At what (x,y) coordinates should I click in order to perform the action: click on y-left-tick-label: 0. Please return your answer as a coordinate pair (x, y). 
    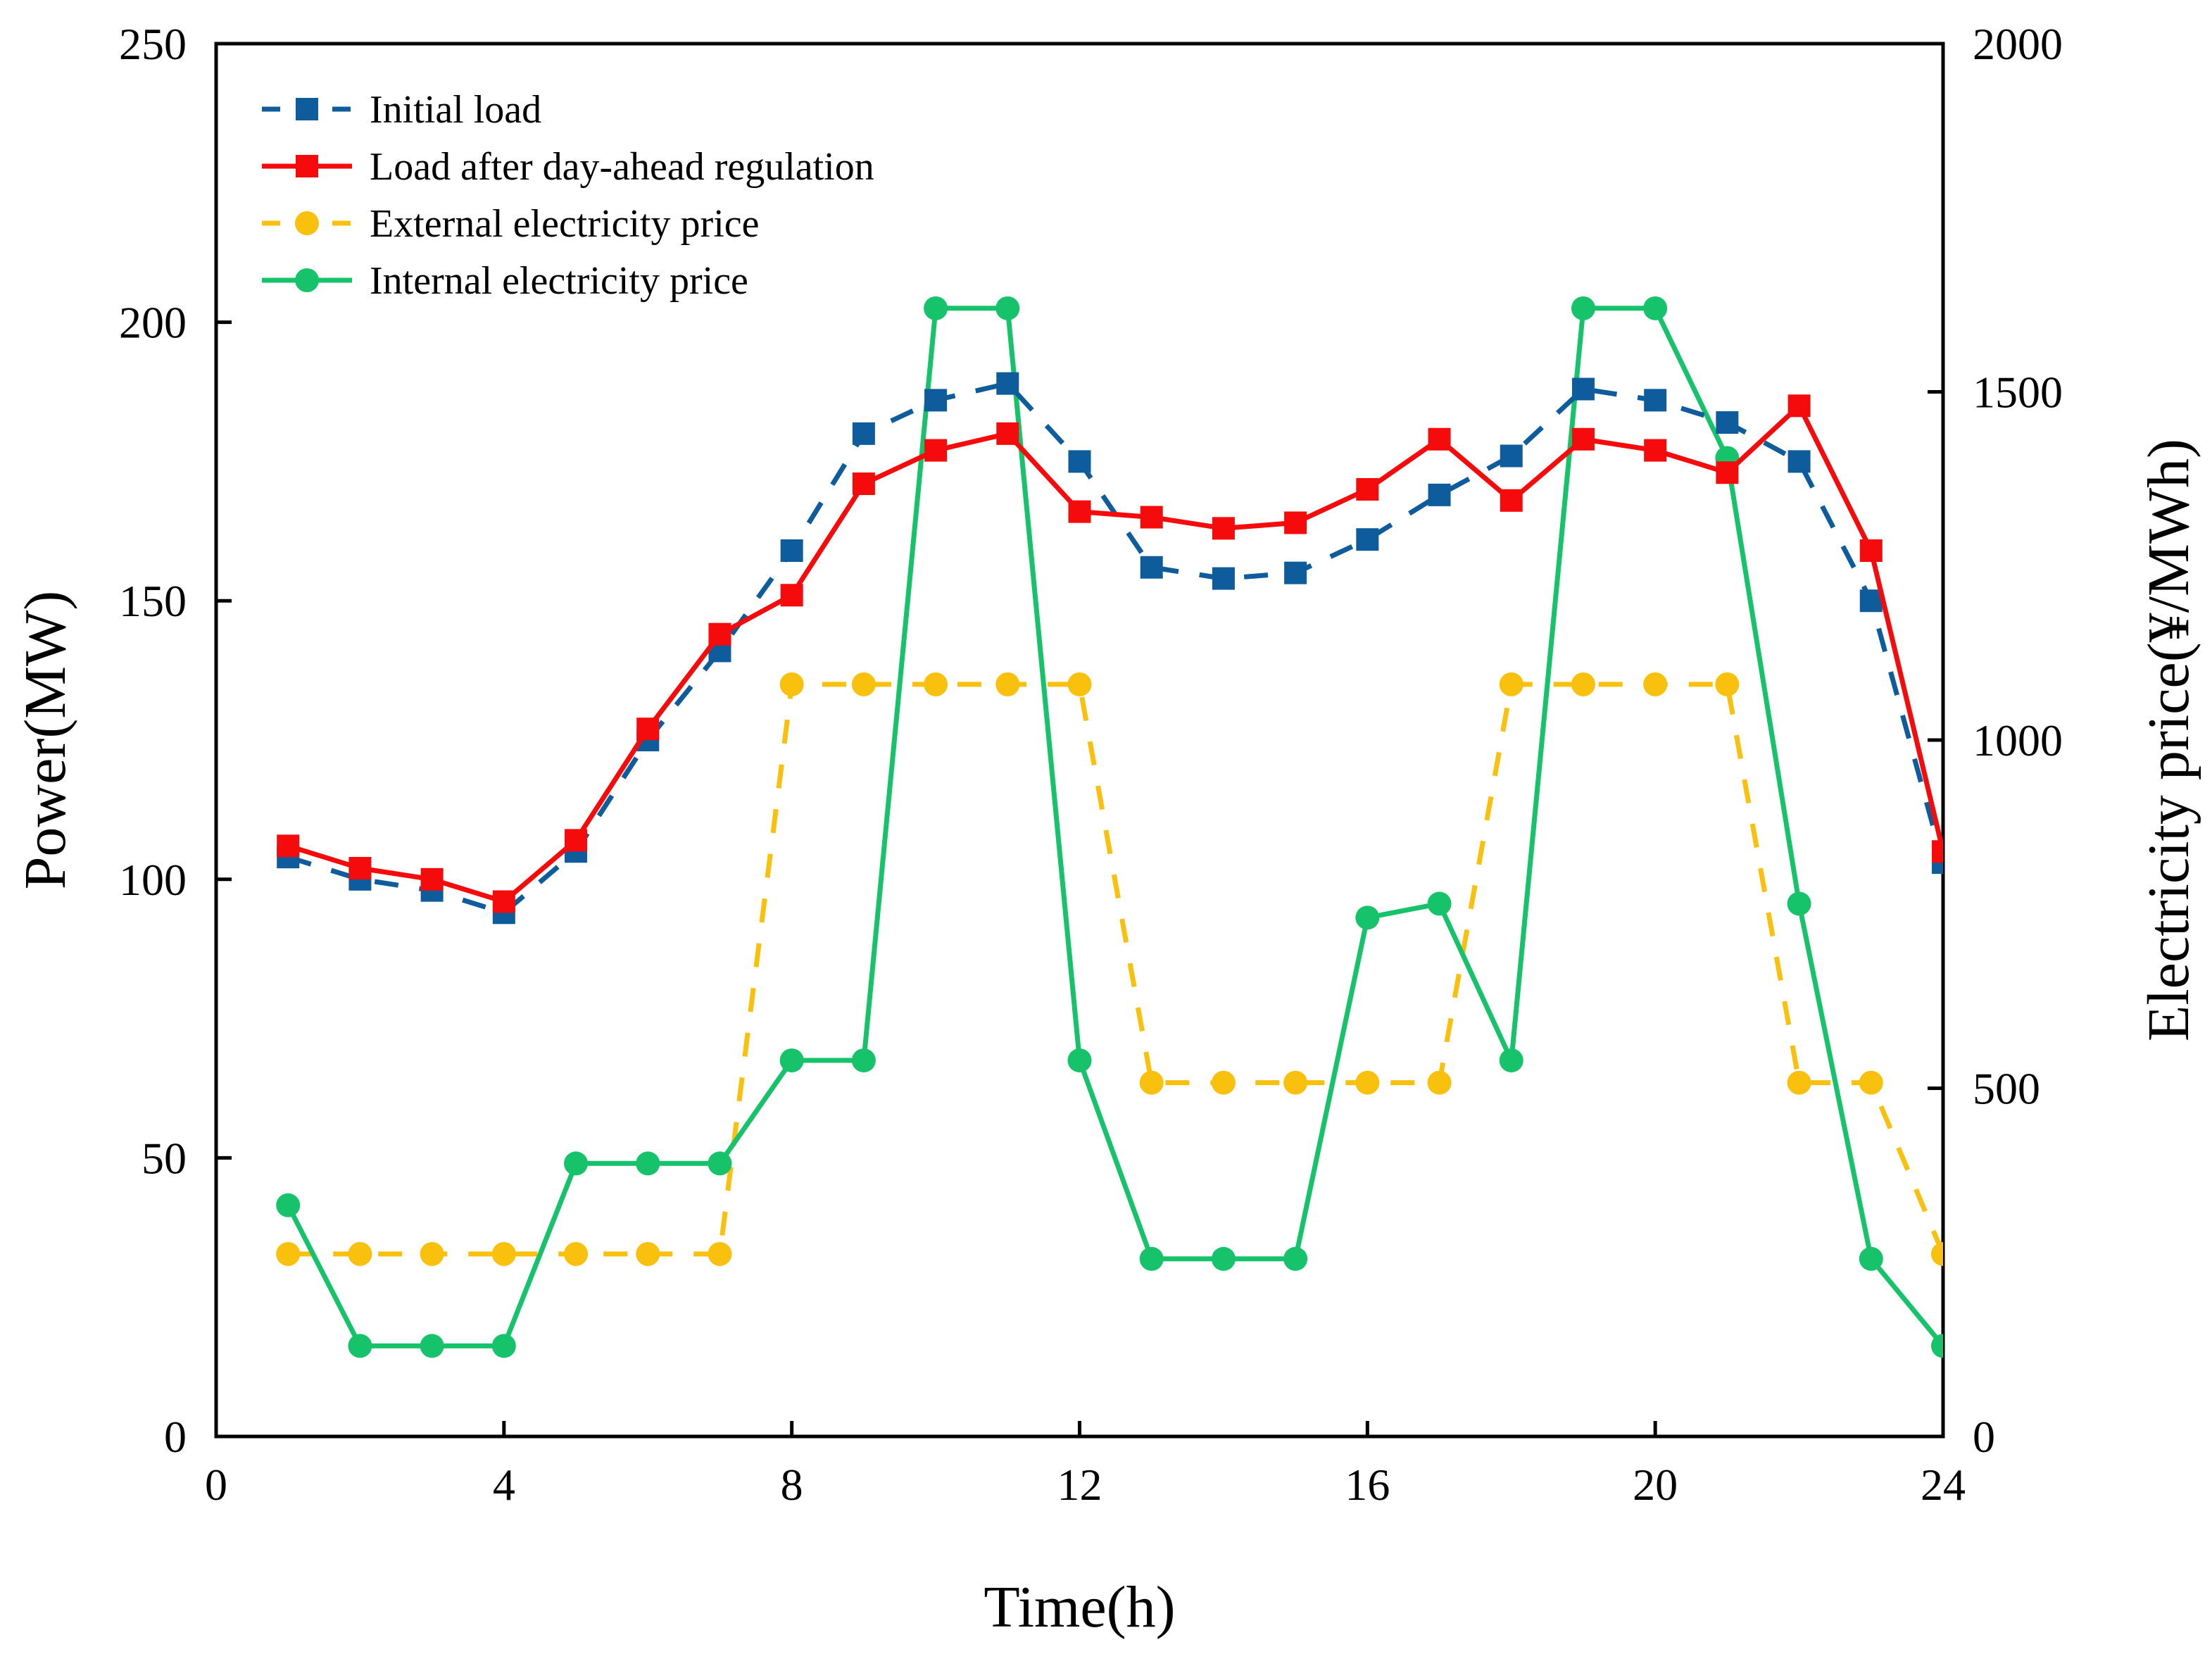
    Looking at the image, I should click on (175, 1437).